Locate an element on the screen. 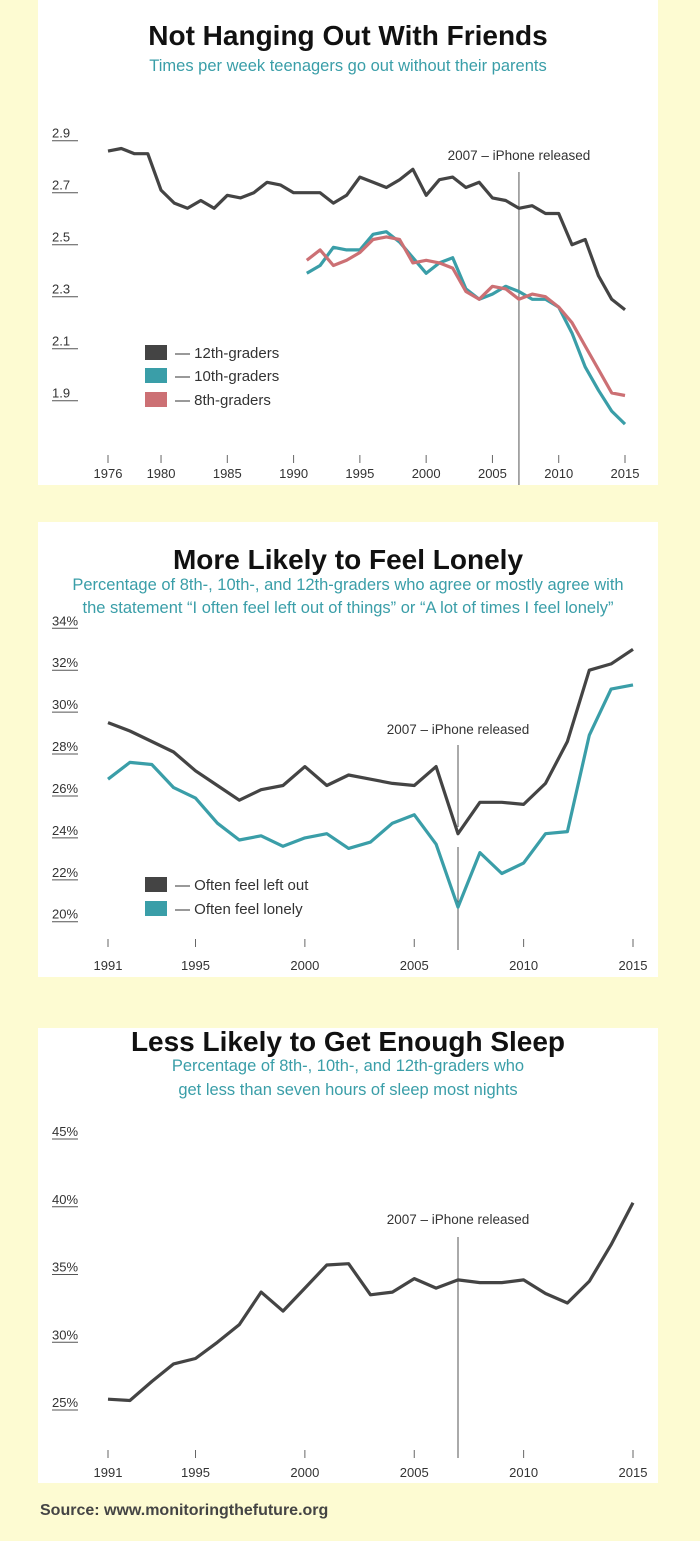 The height and width of the screenshot is (1541, 700). chart-title: More Likely to Feel Lonely is located at coordinates (348, 559).